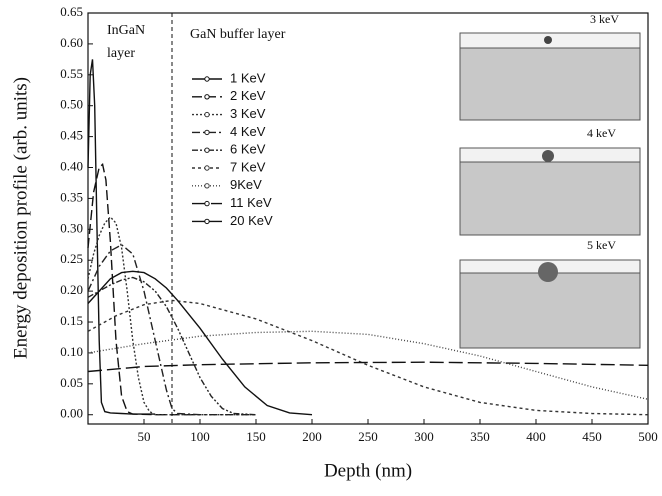 The height and width of the screenshot is (496, 662). What do you see at coordinates (126, 30) in the screenshot?
I see `annotation: InGaN` at bounding box center [126, 30].